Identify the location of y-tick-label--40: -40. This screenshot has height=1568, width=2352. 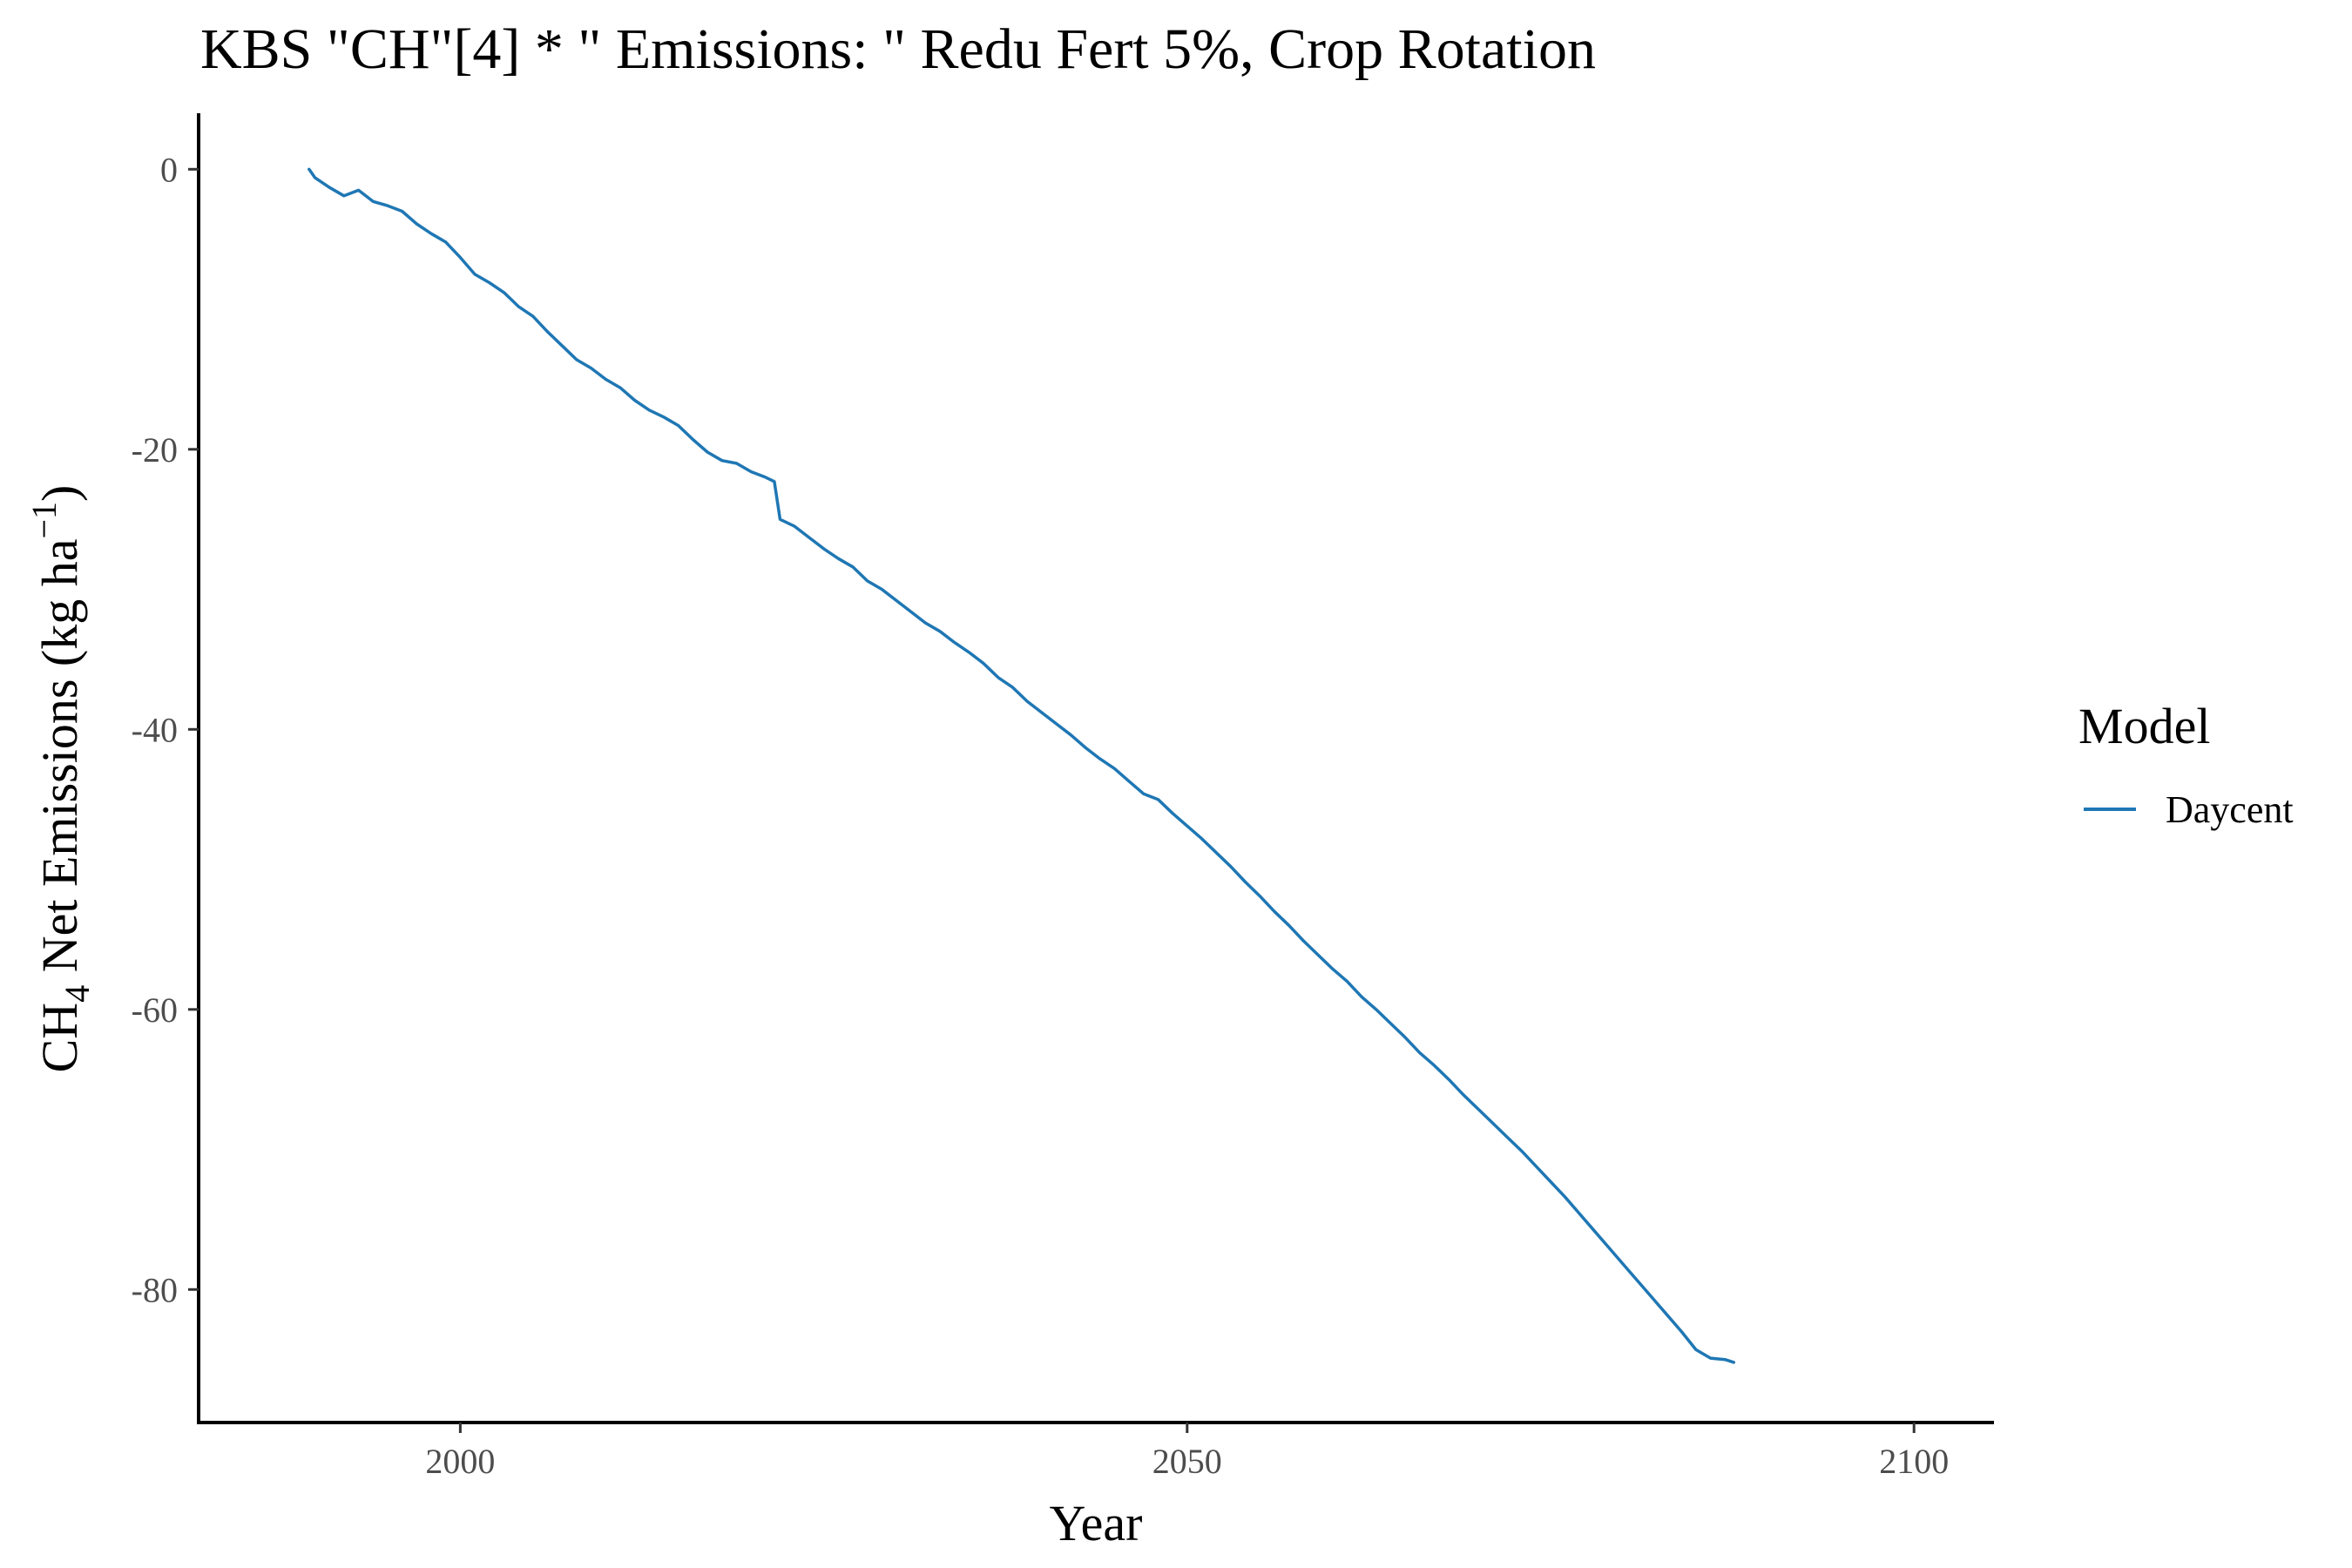
(155, 729).